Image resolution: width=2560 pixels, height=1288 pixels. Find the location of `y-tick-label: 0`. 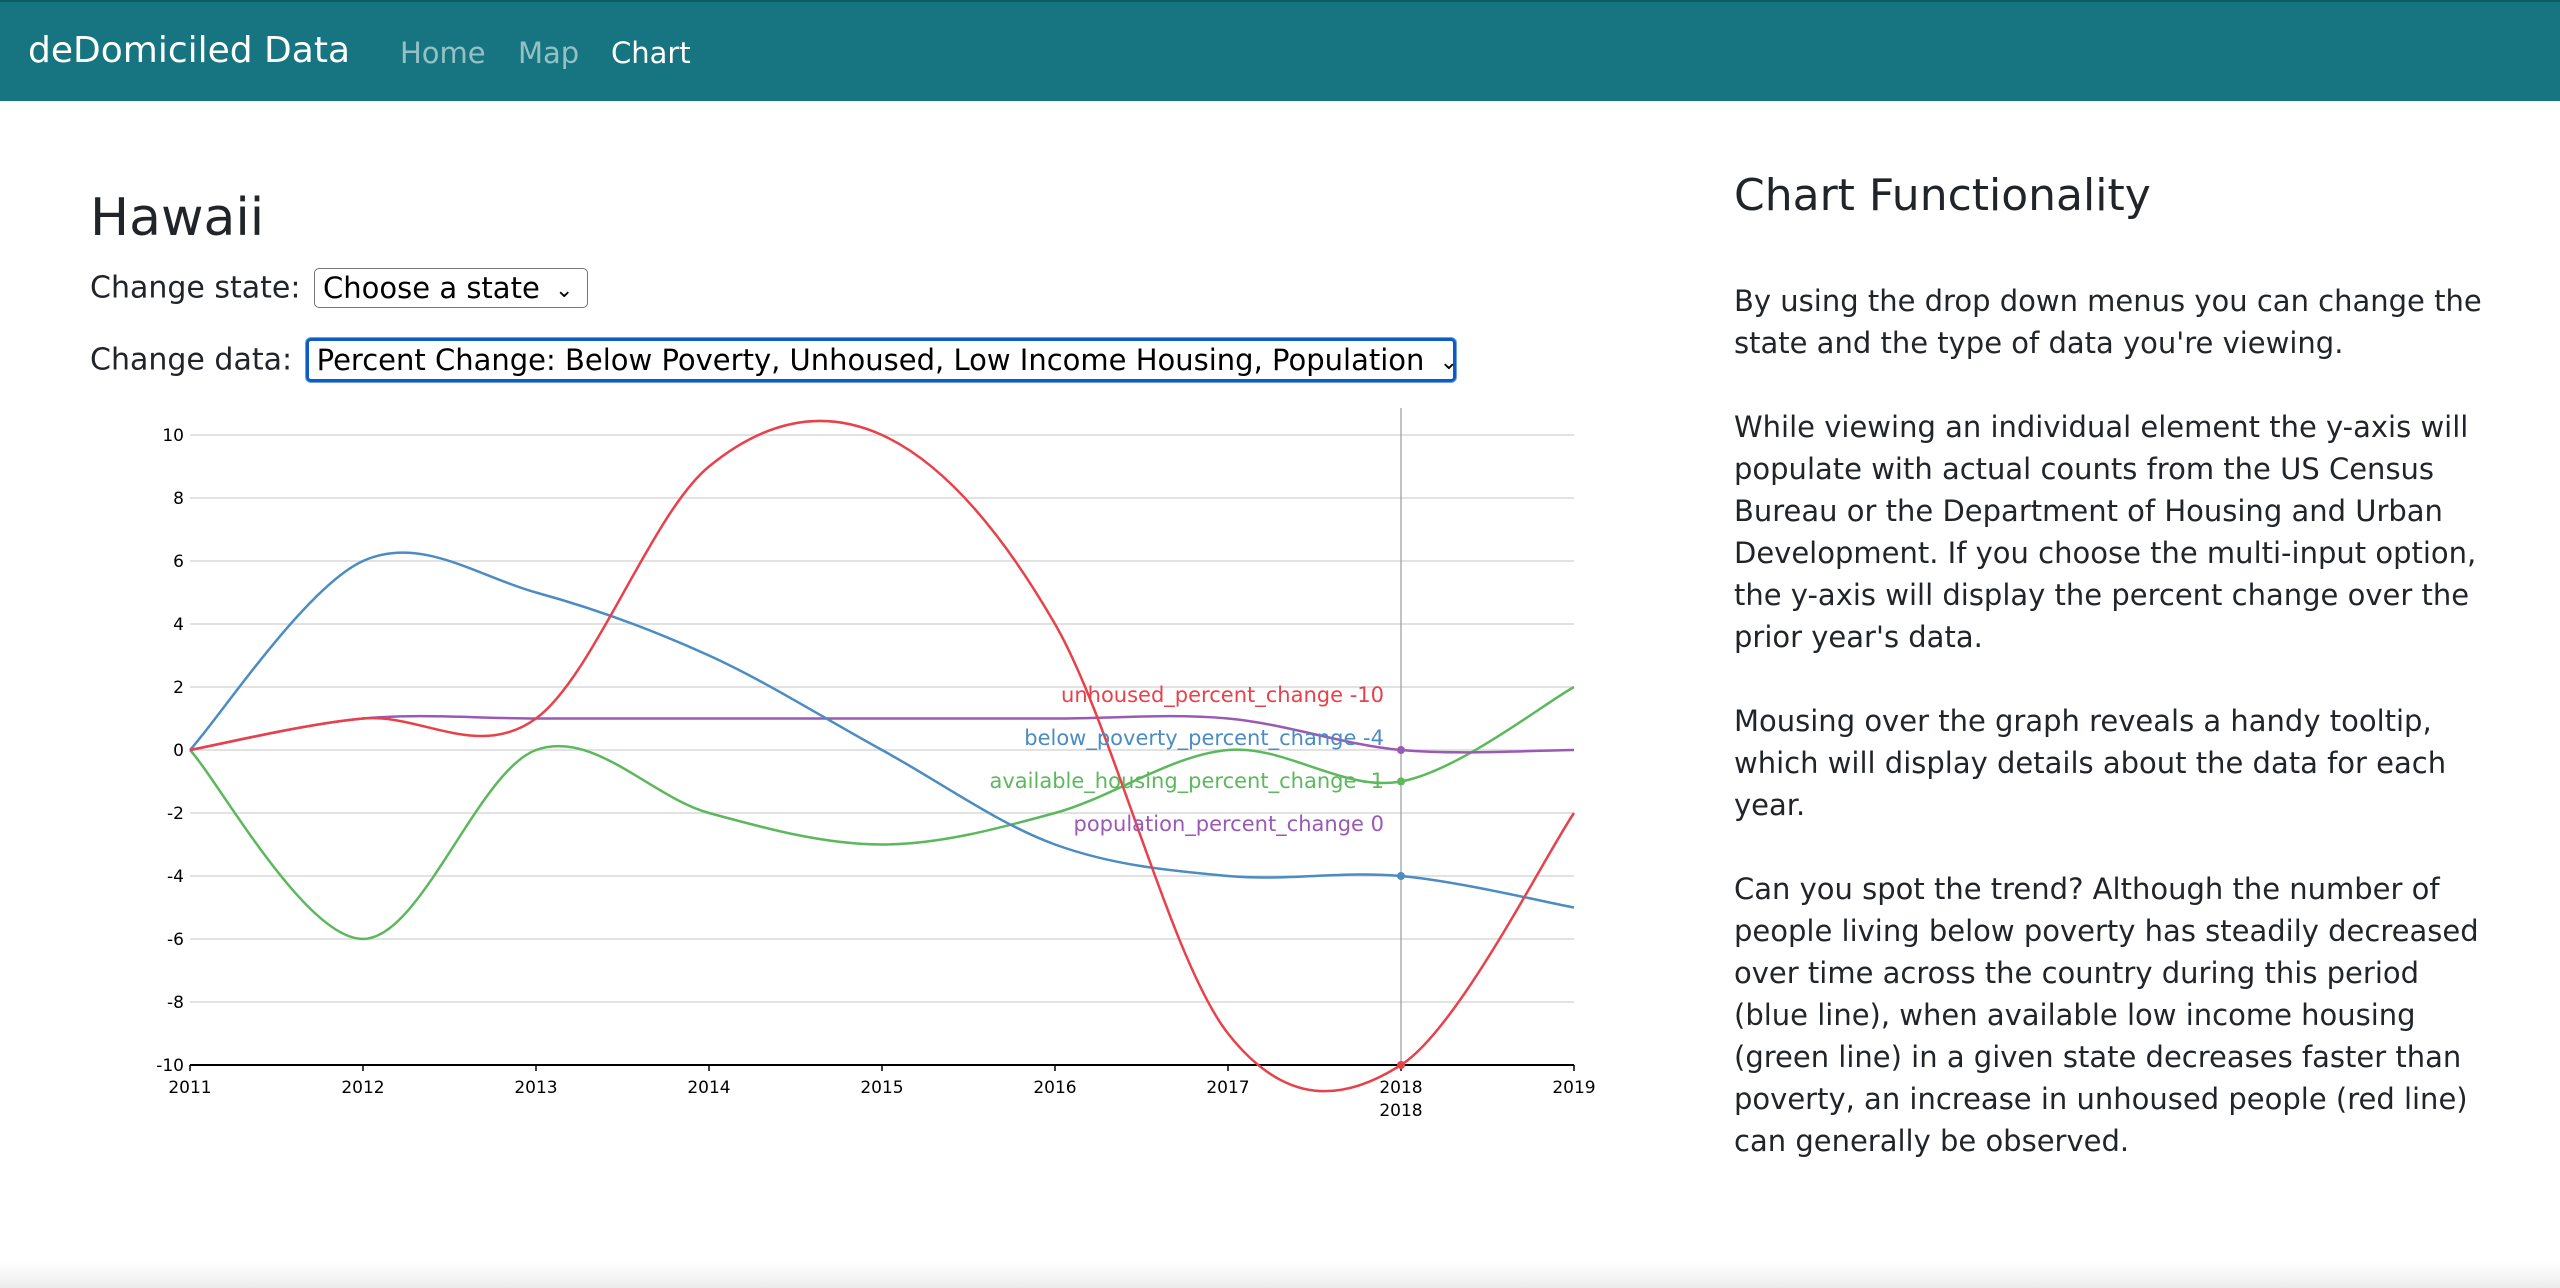

y-tick-label: 0 is located at coordinates (178, 751).